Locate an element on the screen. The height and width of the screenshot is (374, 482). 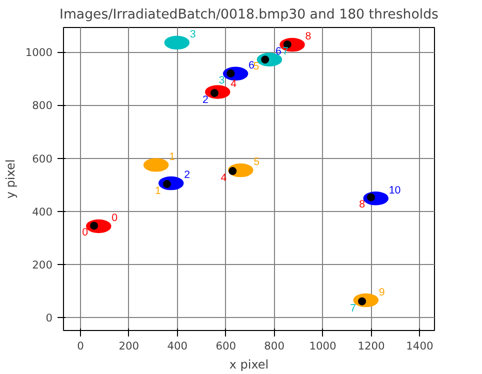
x-tick-label: 1000 is located at coordinates (323, 346).